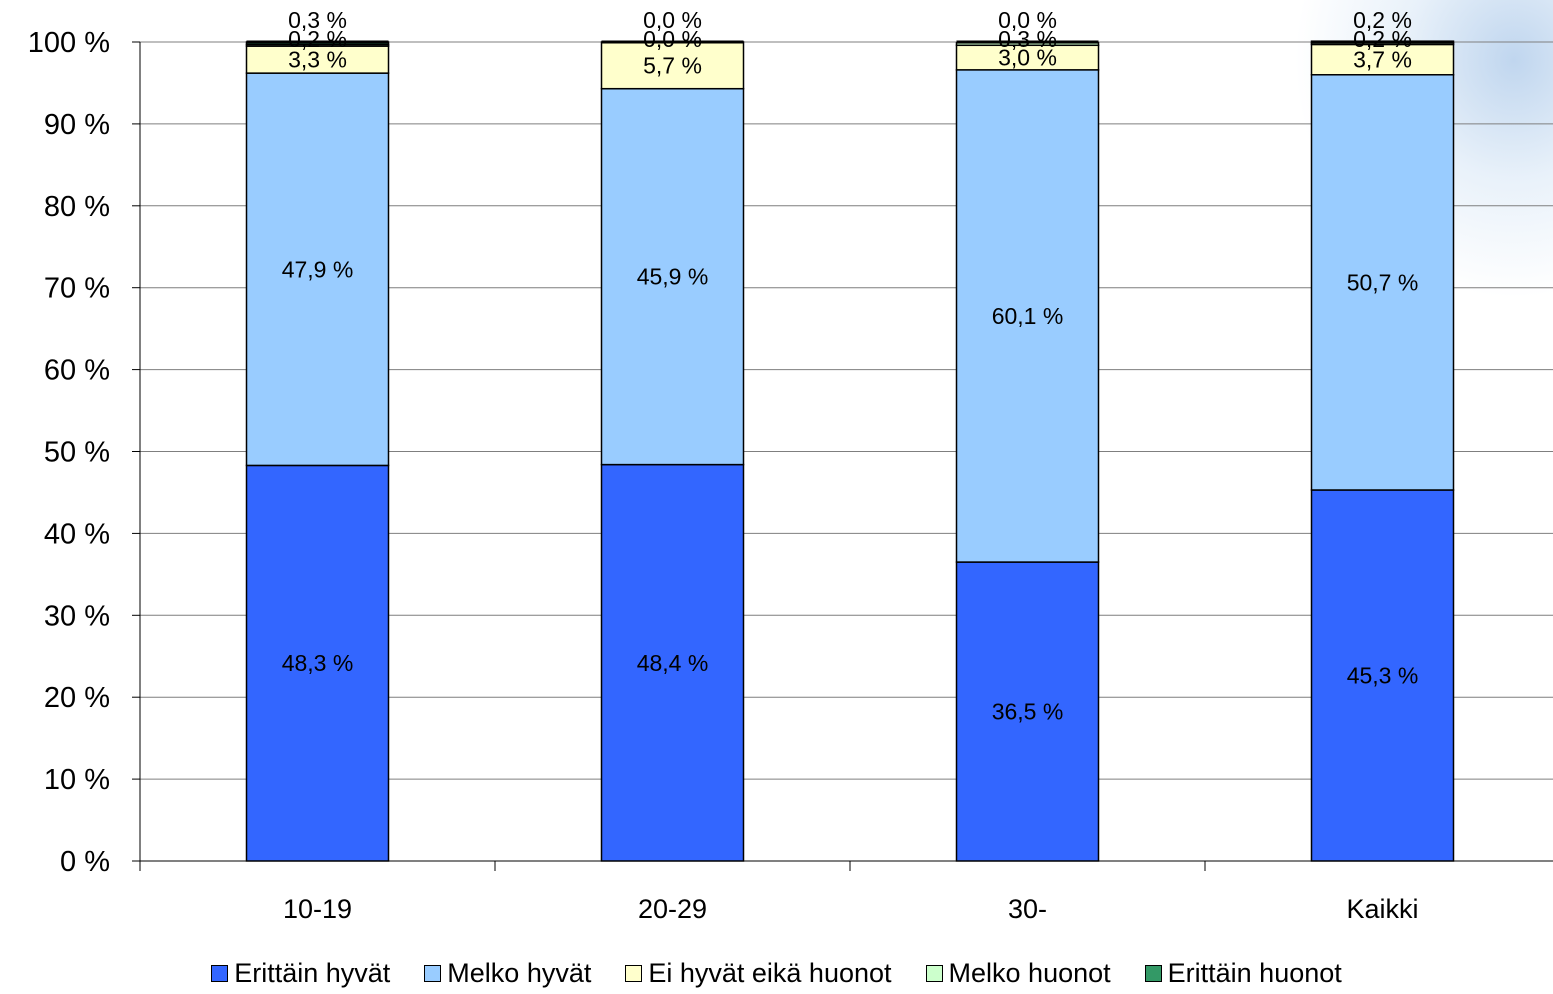 The width and height of the screenshot is (1553, 994). I want to click on y-tick-label: 0 %, so click(85, 862).